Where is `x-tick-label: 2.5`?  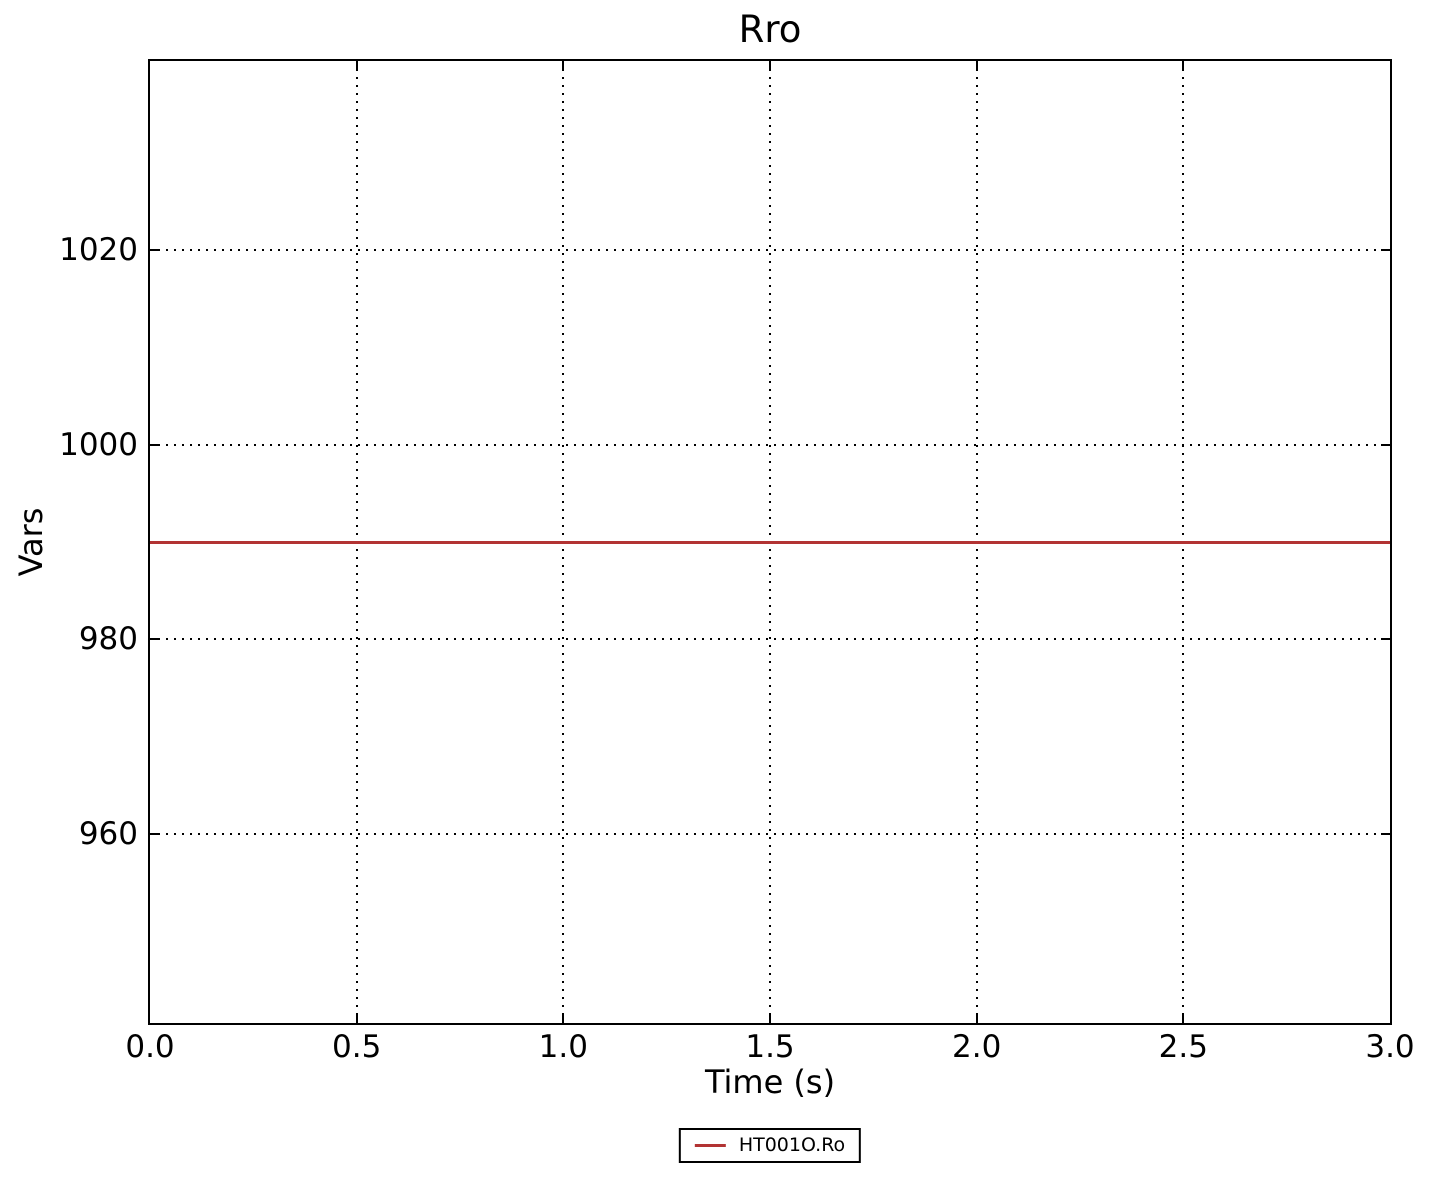 x-tick-label: 2.5 is located at coordinates (1183, 1047).